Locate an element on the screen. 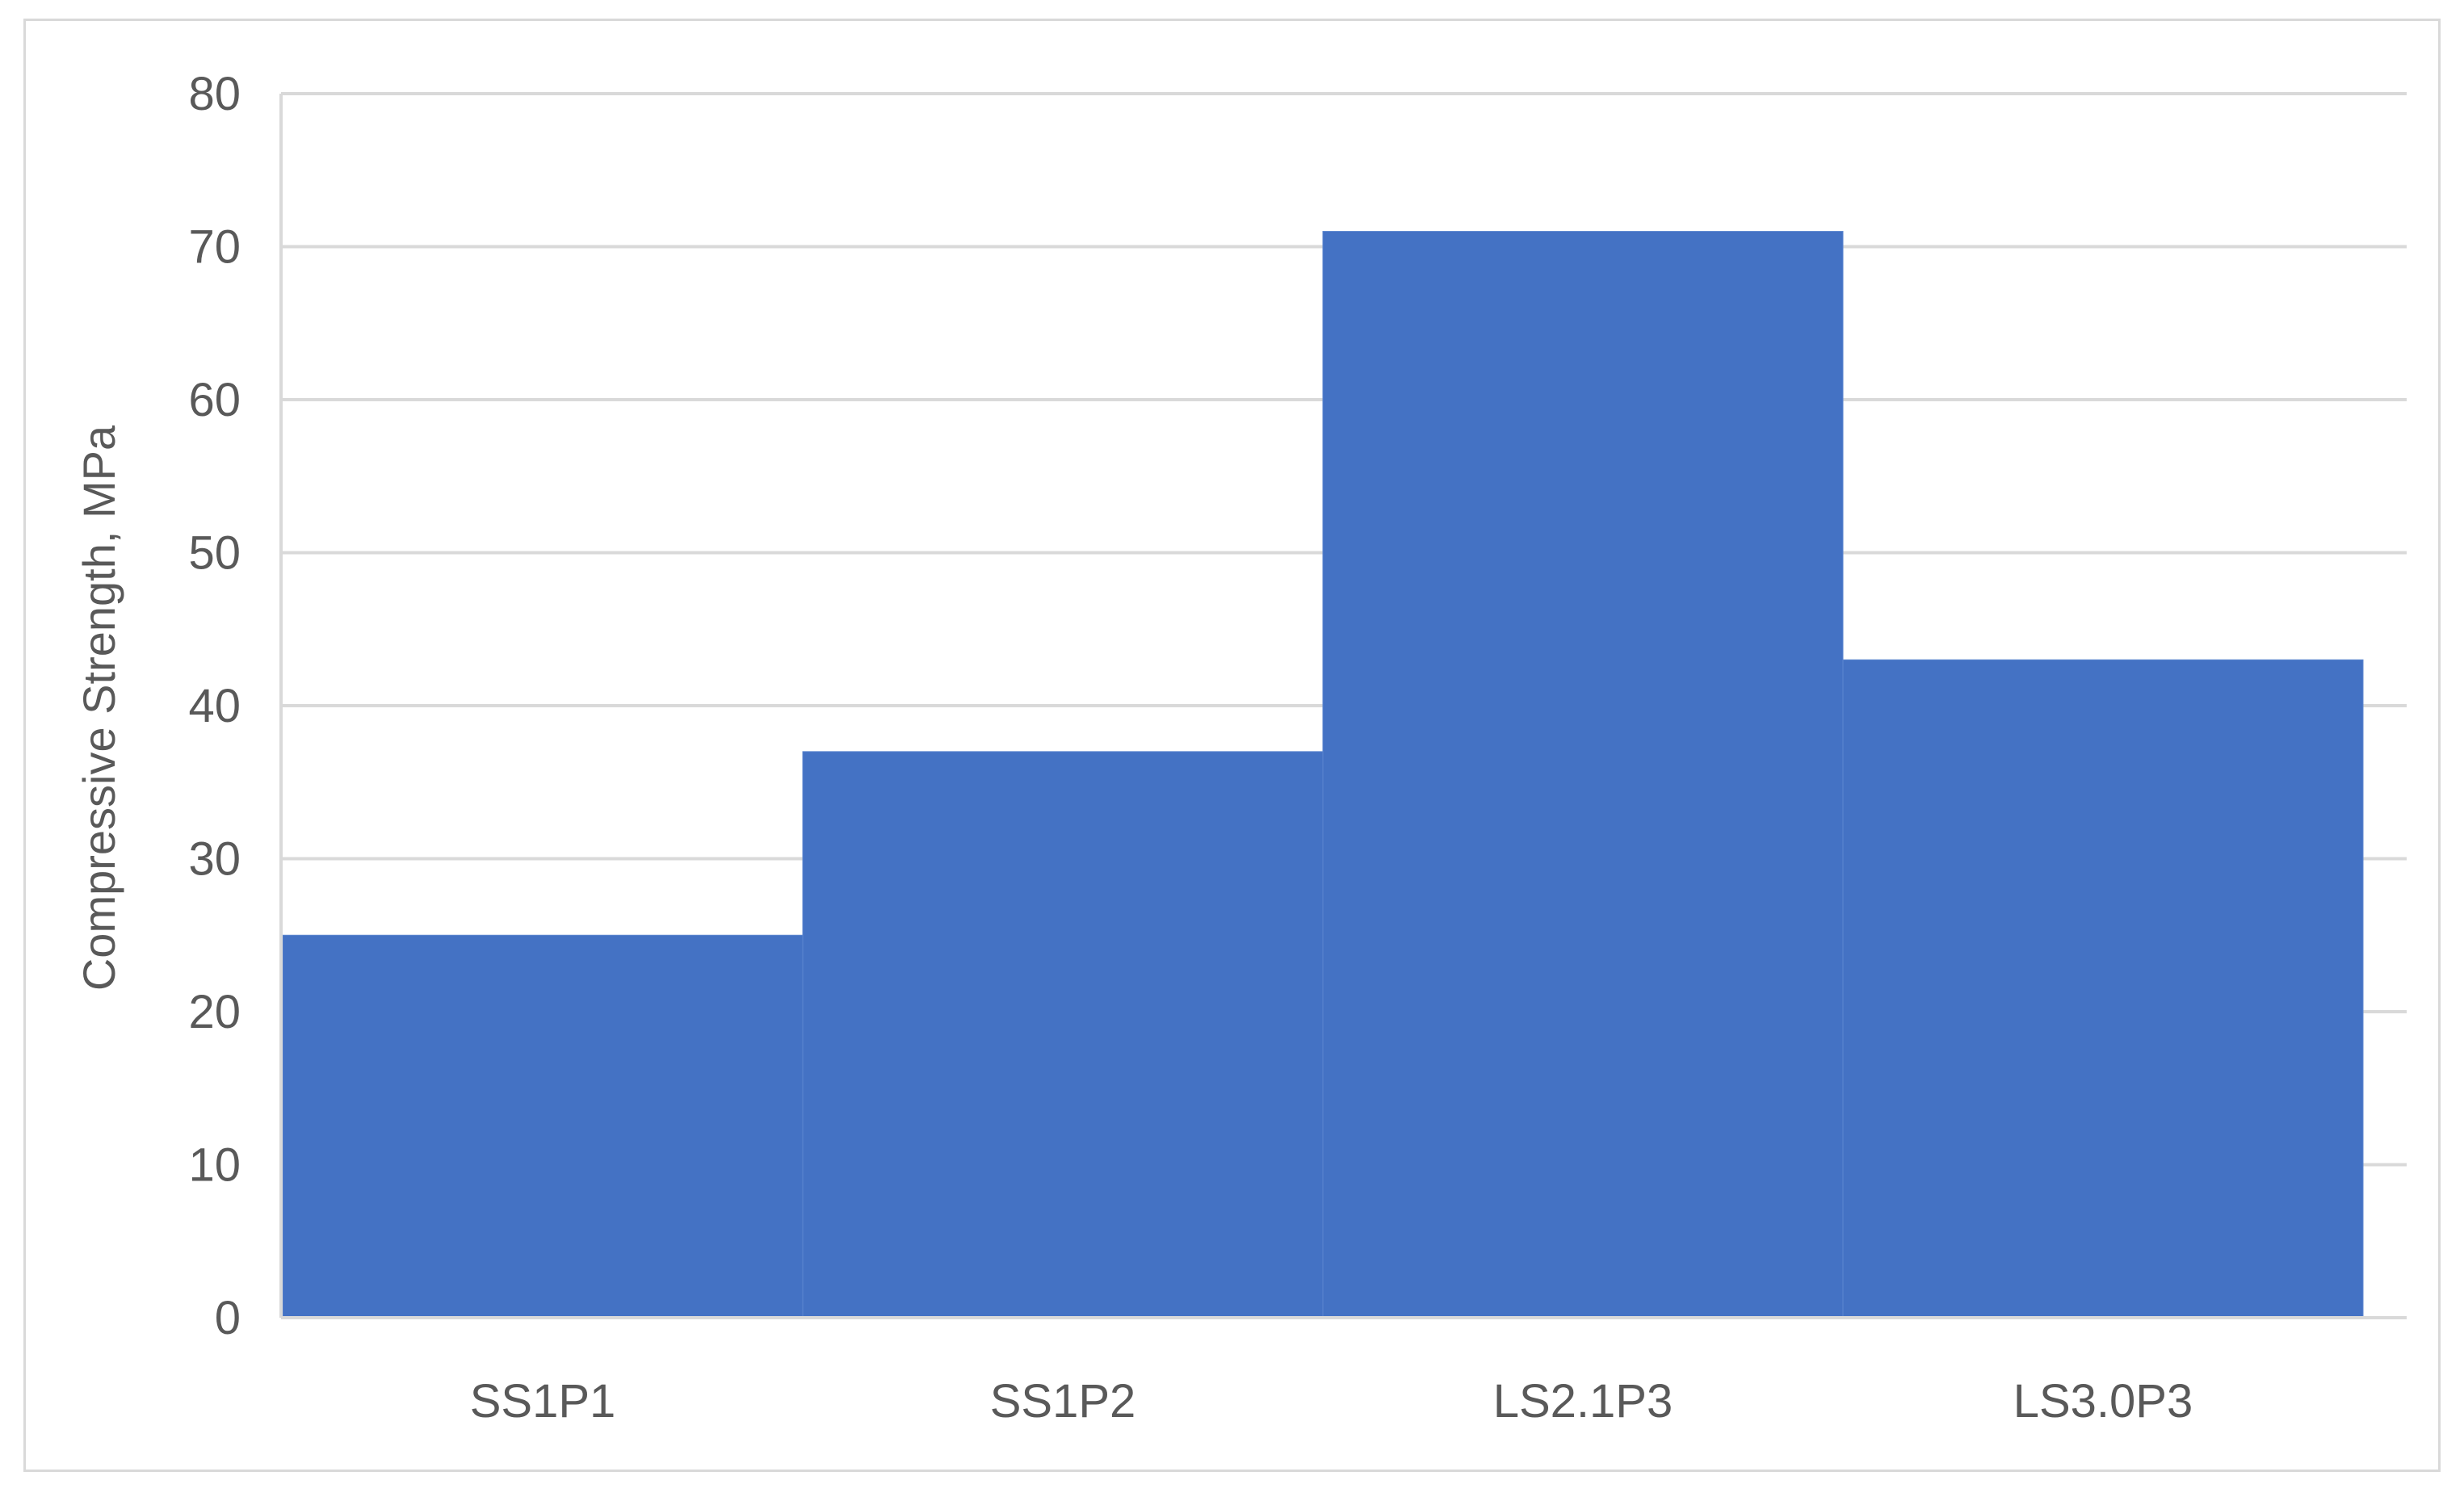  bar-ss1p1 is located at coordinates (543, 1126).